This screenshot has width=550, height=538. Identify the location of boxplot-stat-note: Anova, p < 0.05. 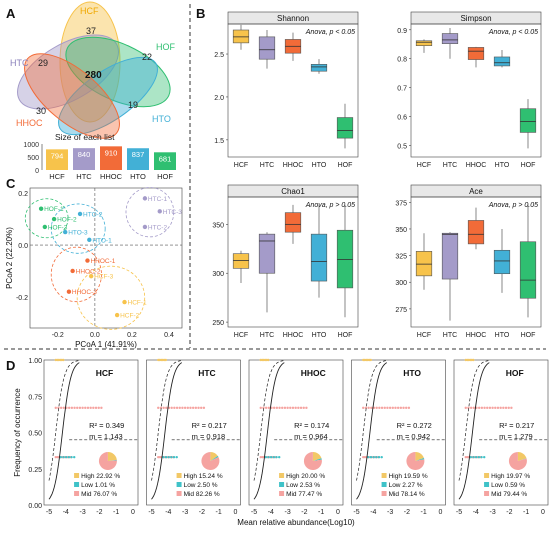
(513, 32).